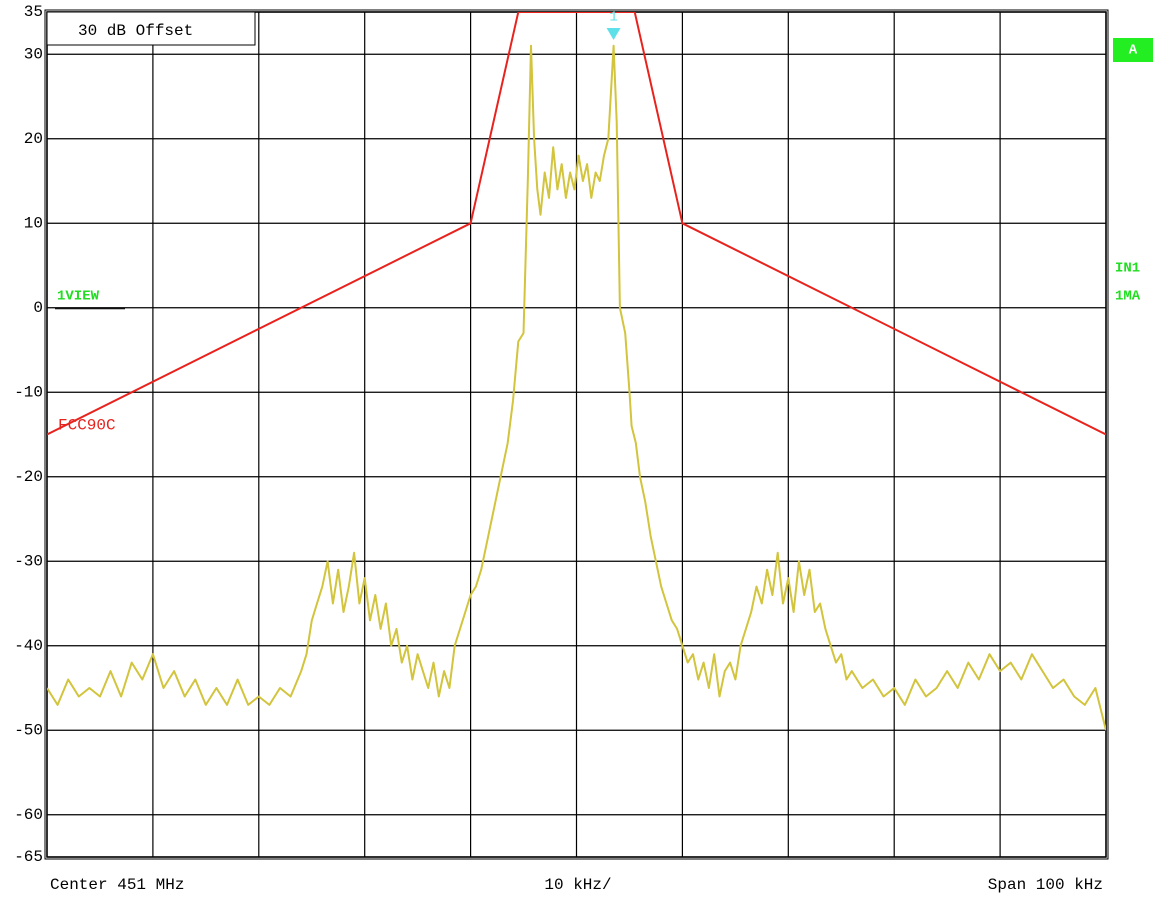 The height and width of the screenshot is (899, 1155). I want to click on status-box, so click(1133, 50).